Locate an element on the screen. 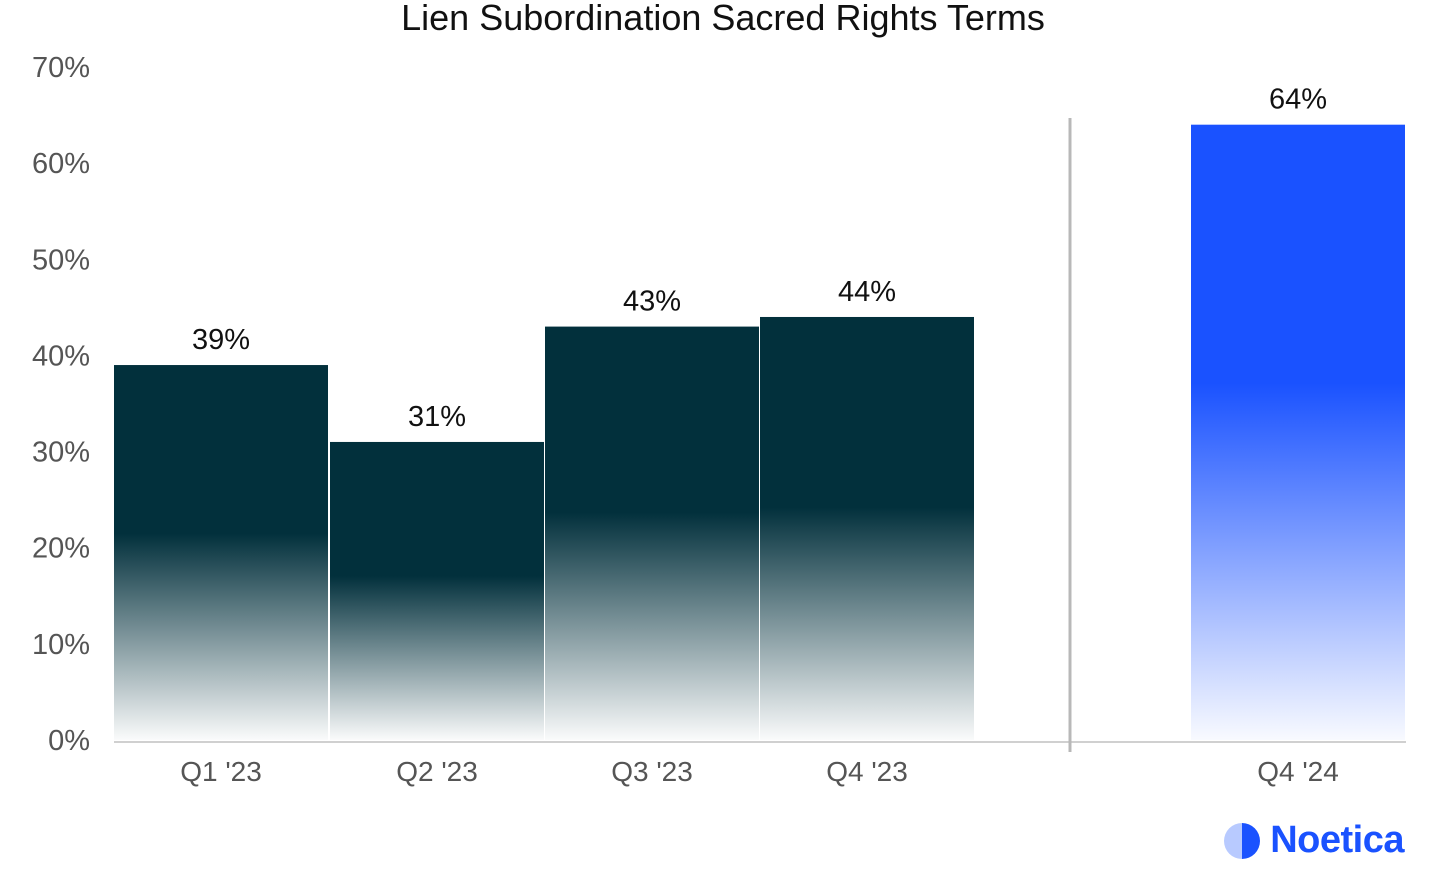  y-axis: 0% 10% 20% 30% 40% 50% 60% 70% is located at coordinates (61, 404).